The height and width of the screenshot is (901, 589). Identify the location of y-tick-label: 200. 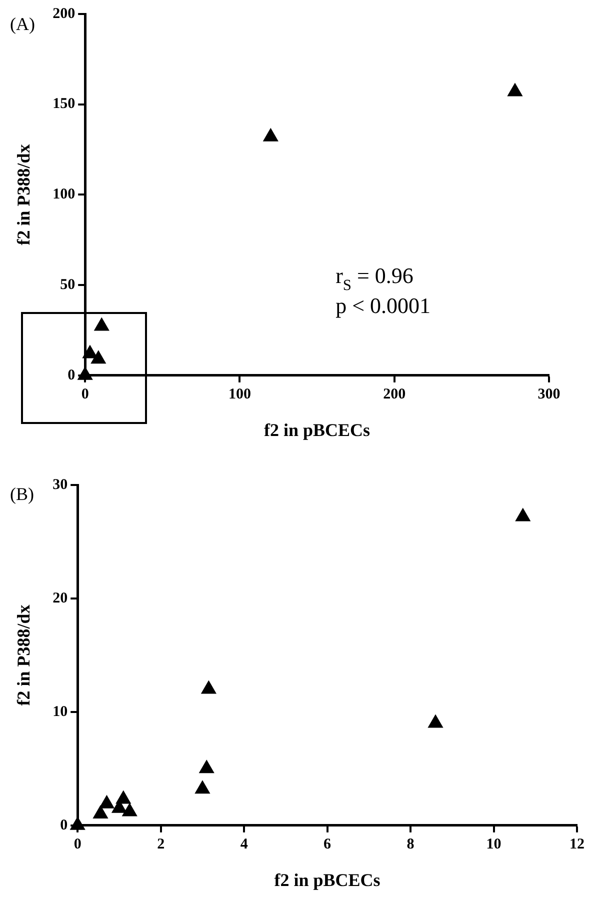
(64, 14).